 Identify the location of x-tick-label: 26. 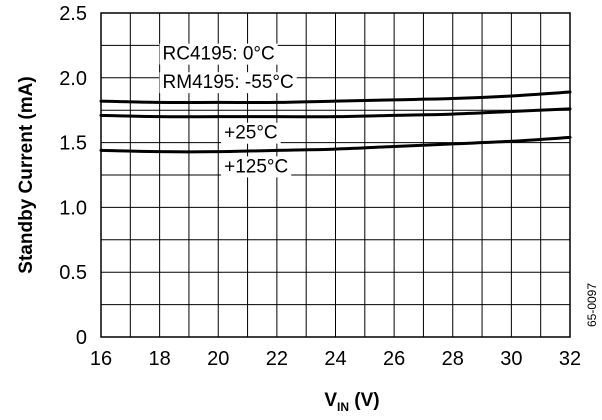
(394, 359).